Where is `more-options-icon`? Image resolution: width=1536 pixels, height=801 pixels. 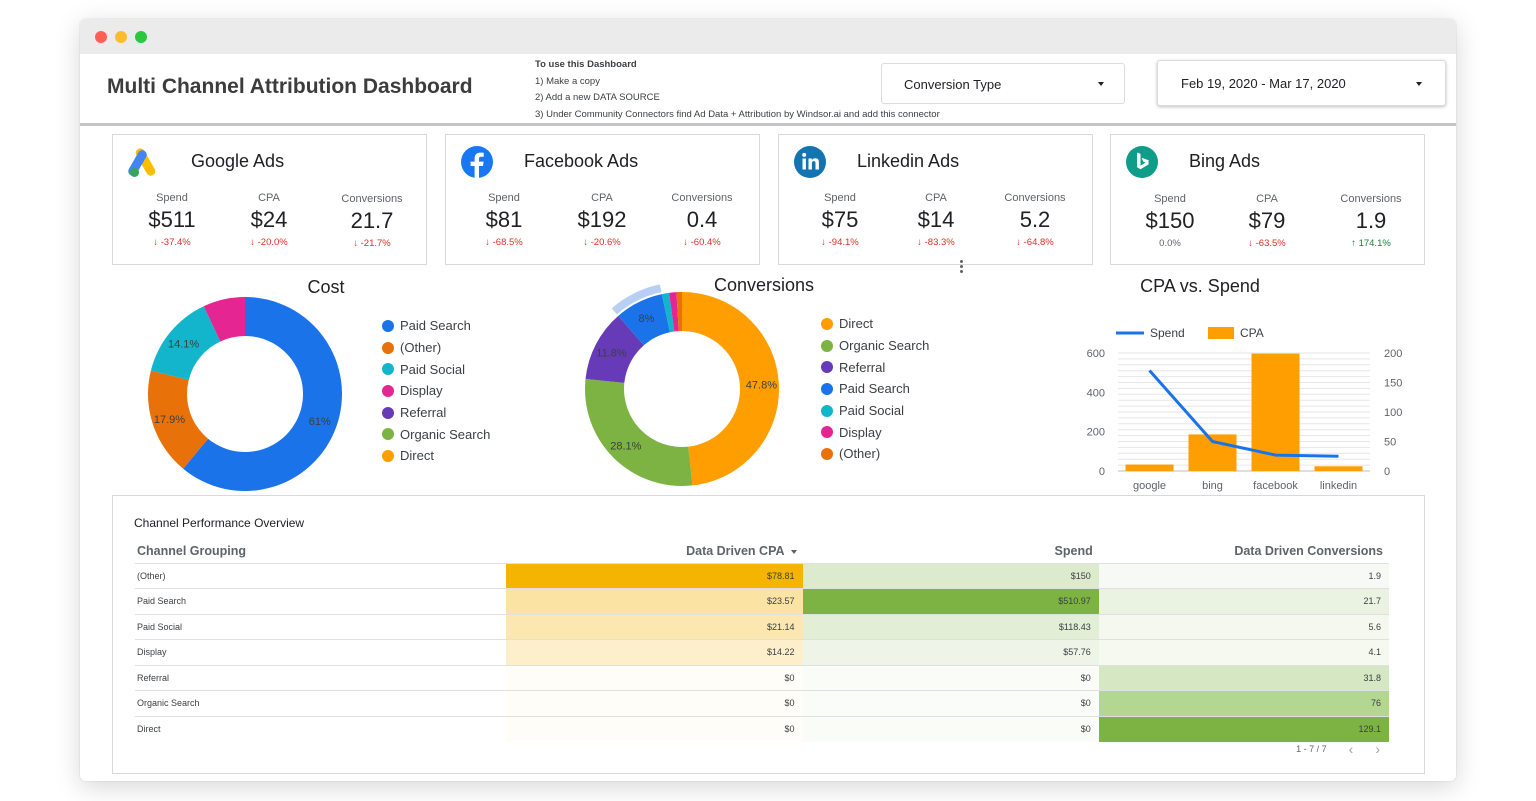 more-options-icon is located at coordinates (962, 267).